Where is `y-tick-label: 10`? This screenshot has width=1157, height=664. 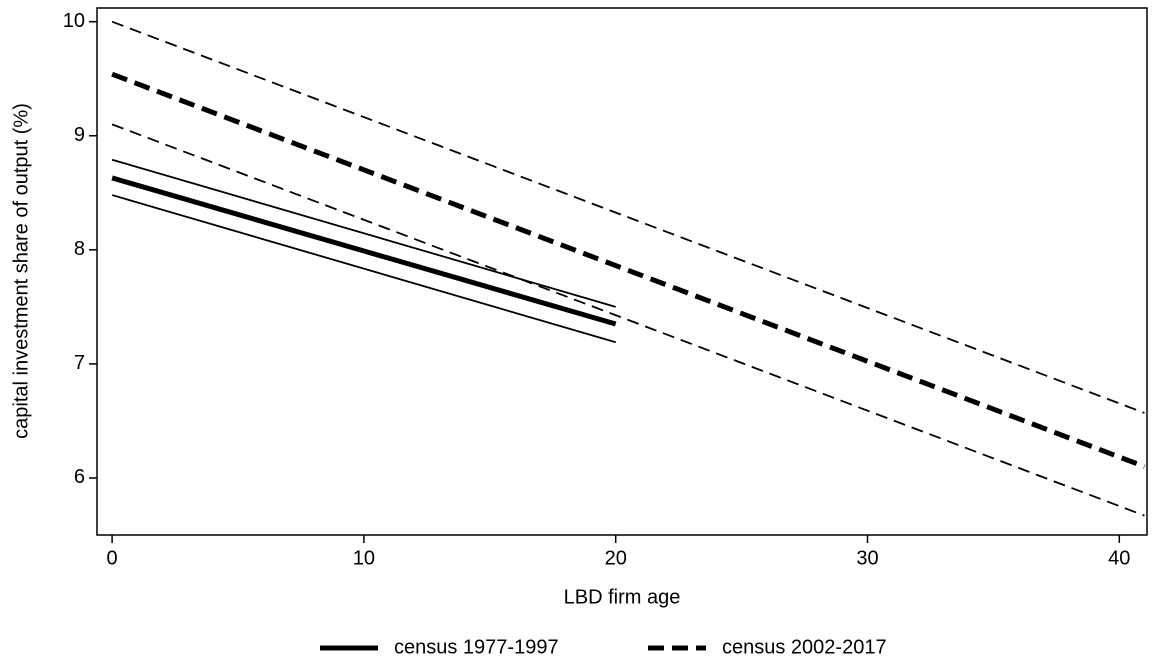 y-tick-label: 10 is located at coordinates (74, 21).